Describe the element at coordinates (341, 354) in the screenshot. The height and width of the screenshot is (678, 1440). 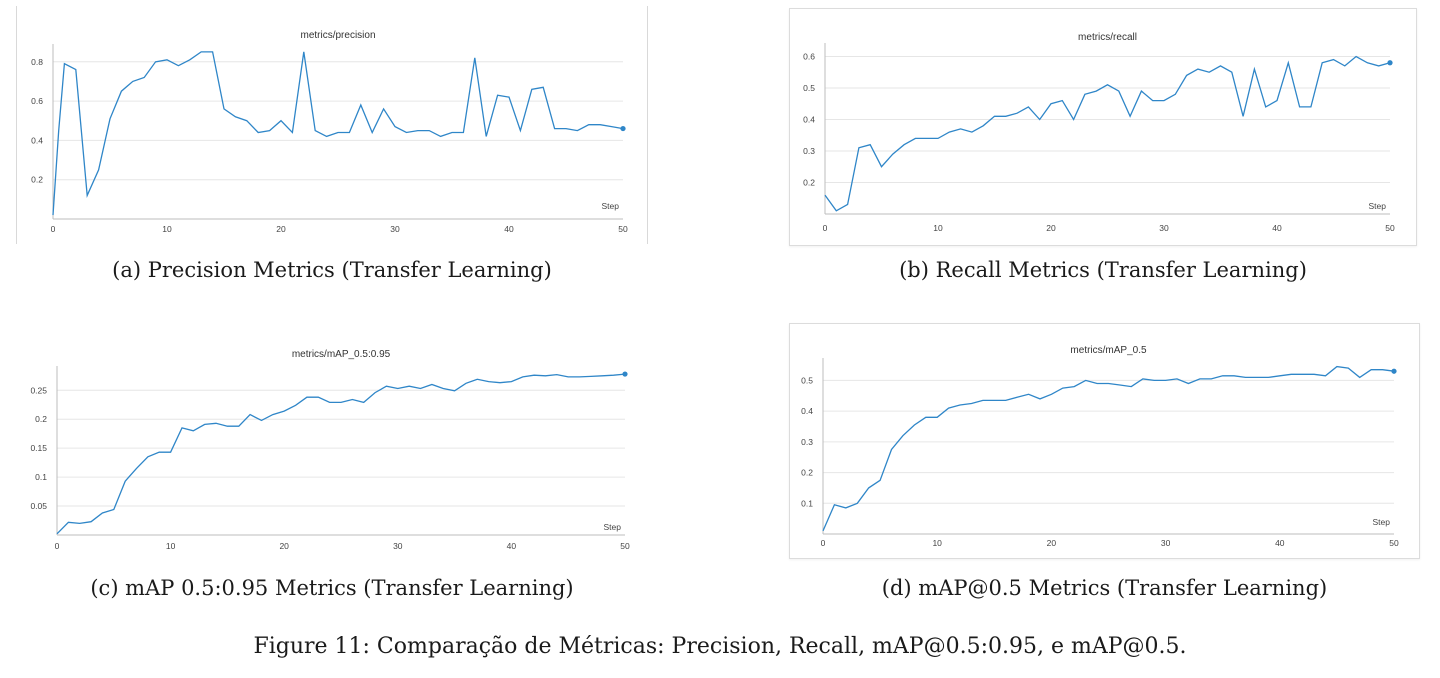
I see `chart-title: metrics/mAP_0.5:0.95` at that location.